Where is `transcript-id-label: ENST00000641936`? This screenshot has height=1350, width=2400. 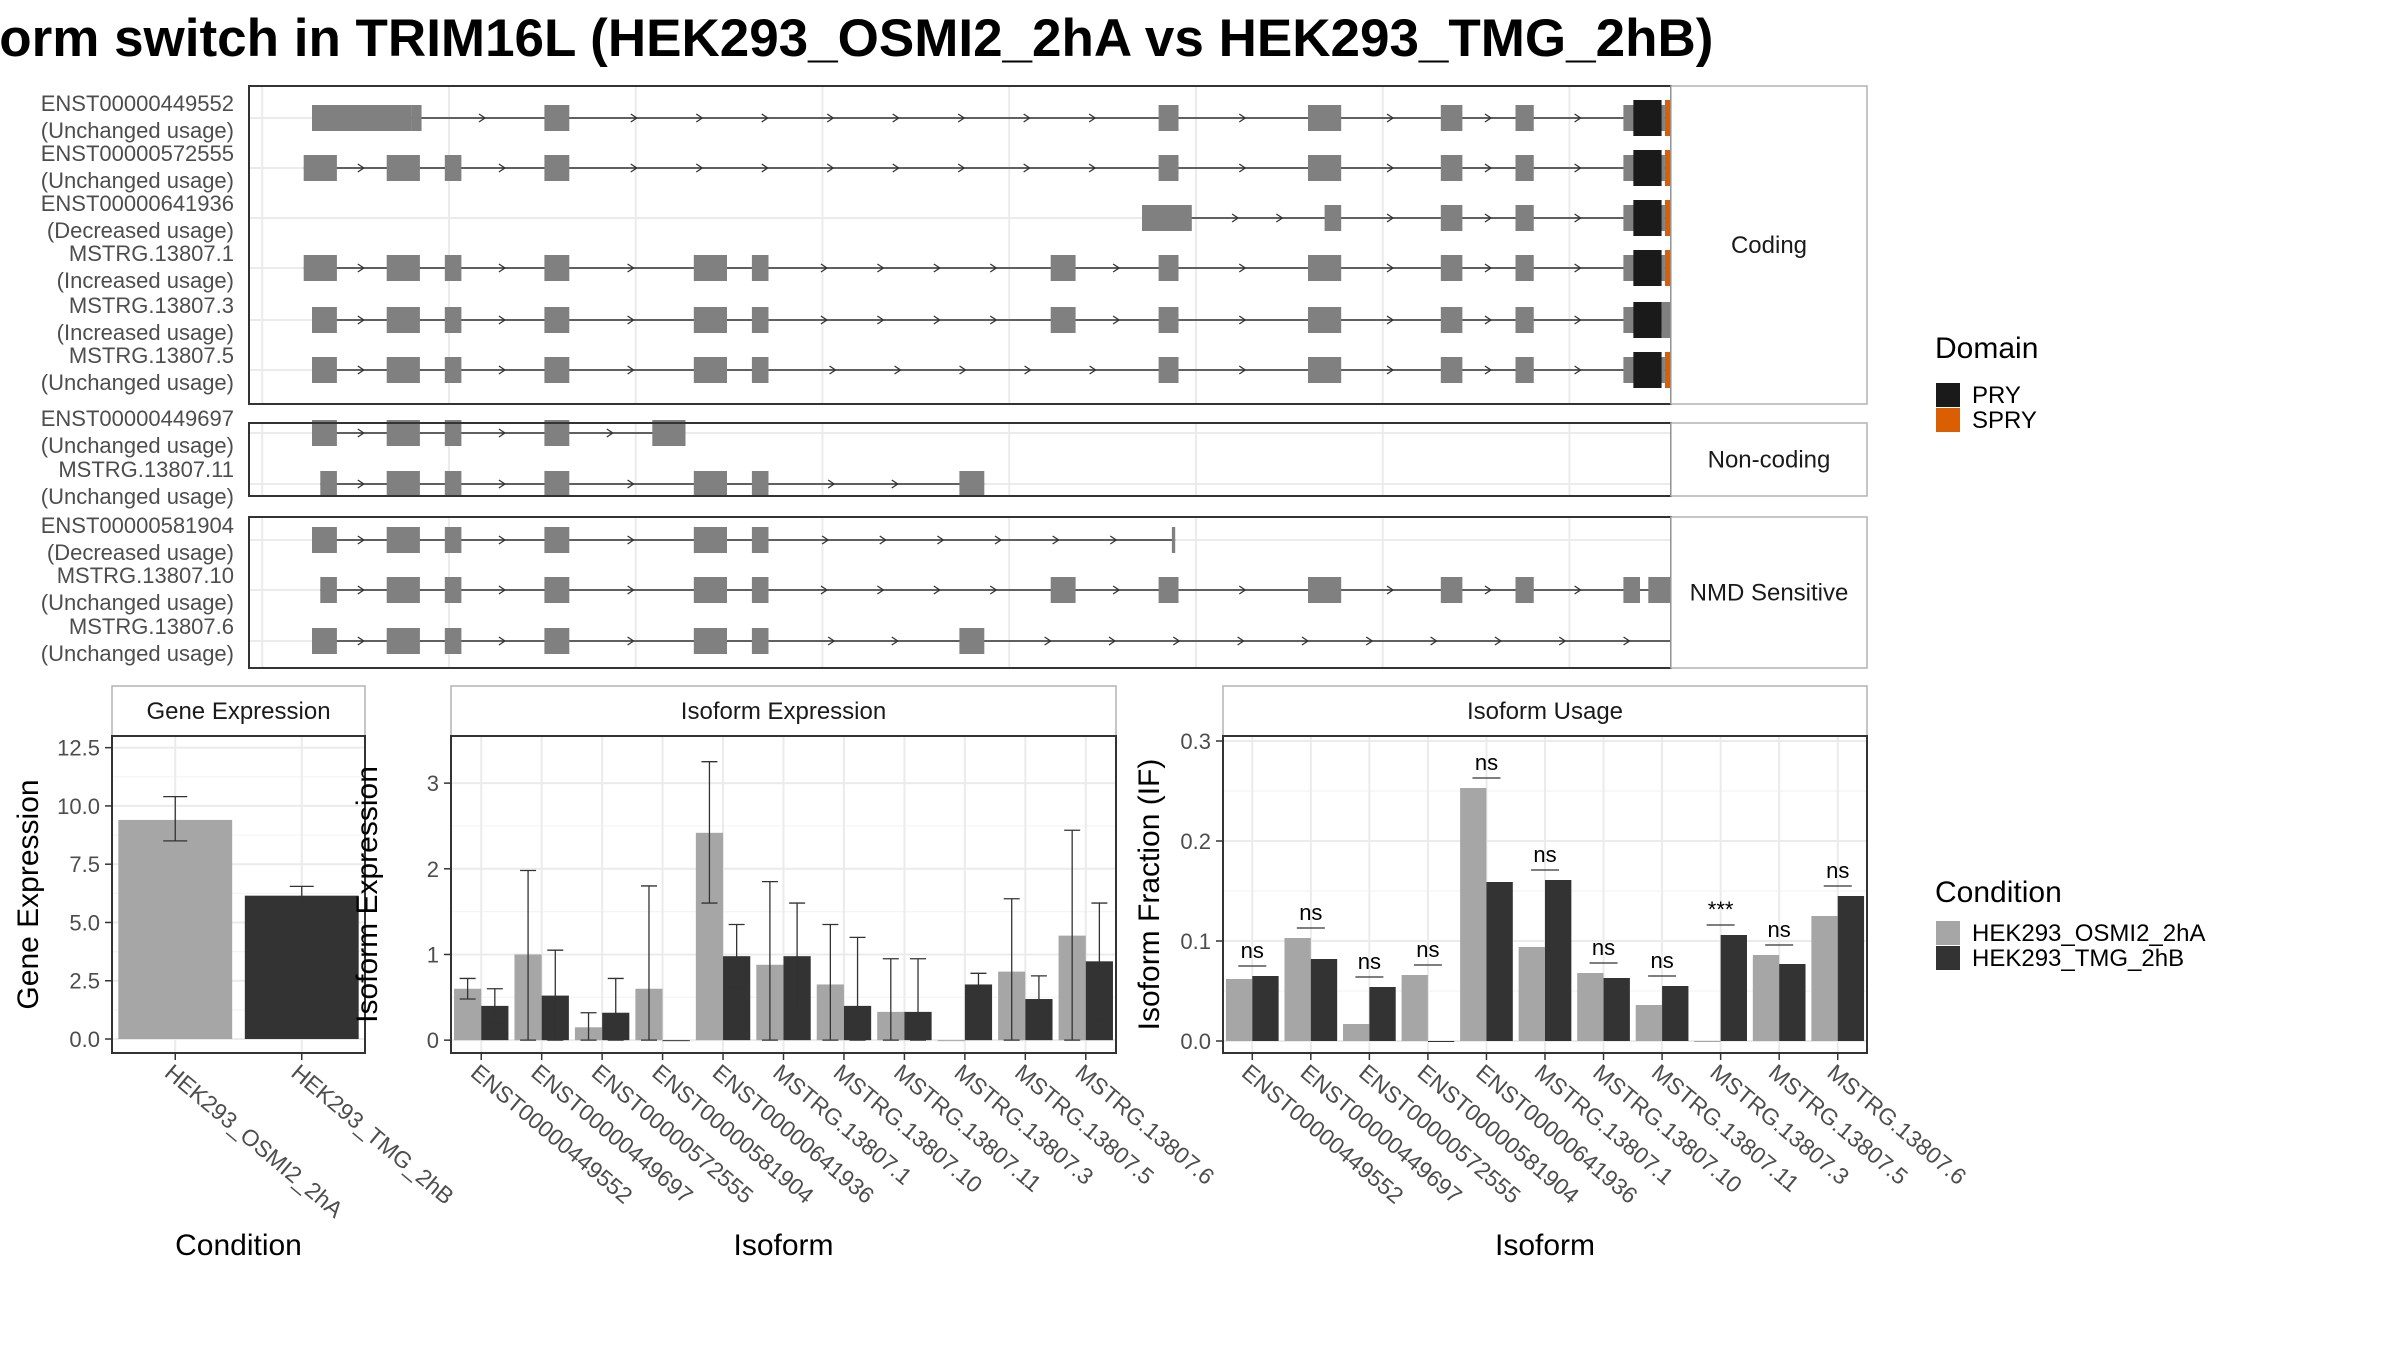
transcript-id-label: ENST00000641936 is located at coordinates (137, 203).